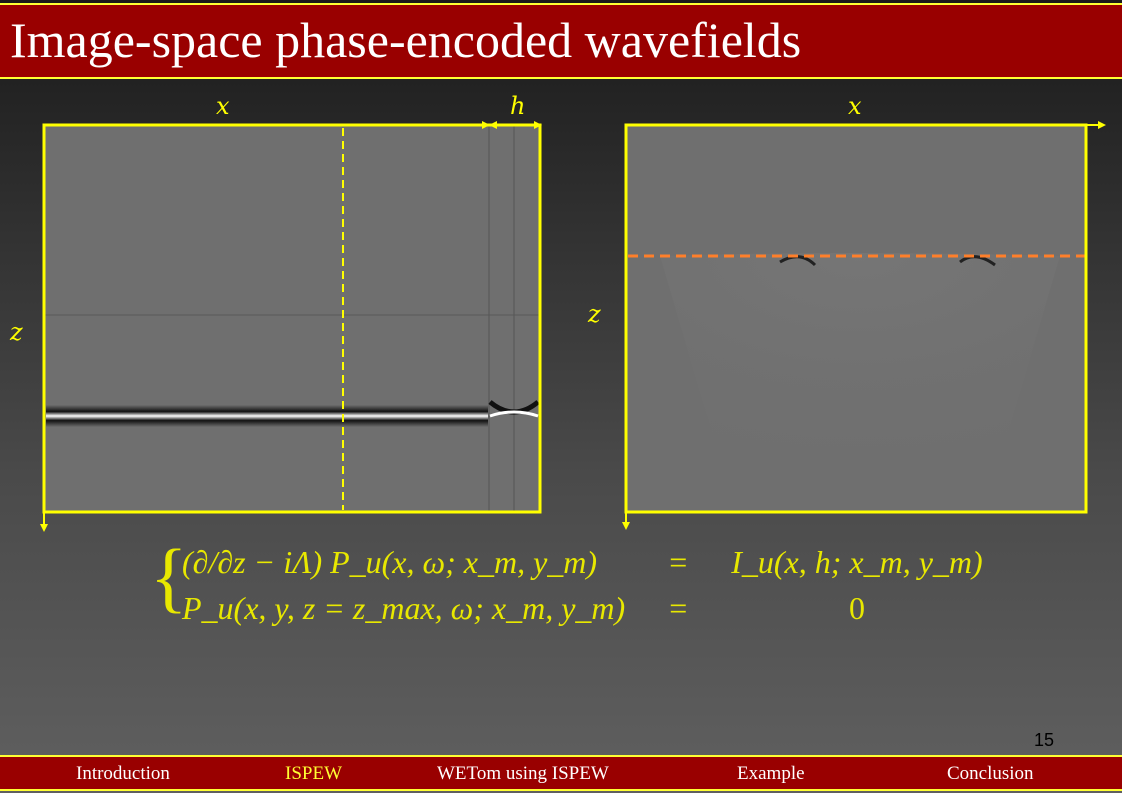 The image size is (1122, 793). I want to click on eq-row1-equals: =, so click(678, 562).